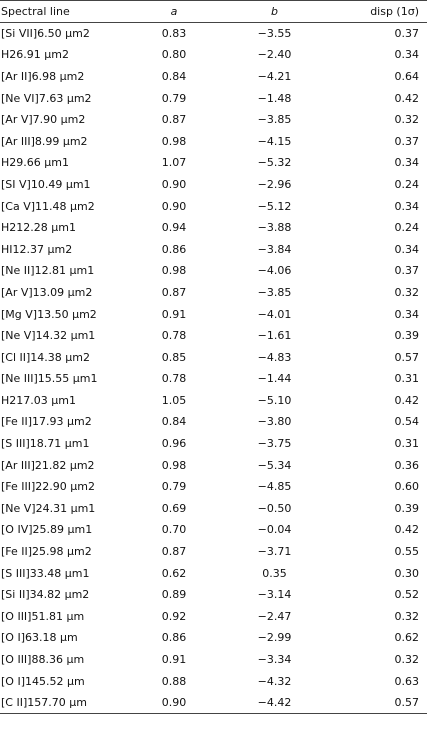  Describe the element at coordinates (213, 530) in the screenshot. I see `table-row: [O IV]25.89 µm1 0.70 −0.04 0.42` at that location.